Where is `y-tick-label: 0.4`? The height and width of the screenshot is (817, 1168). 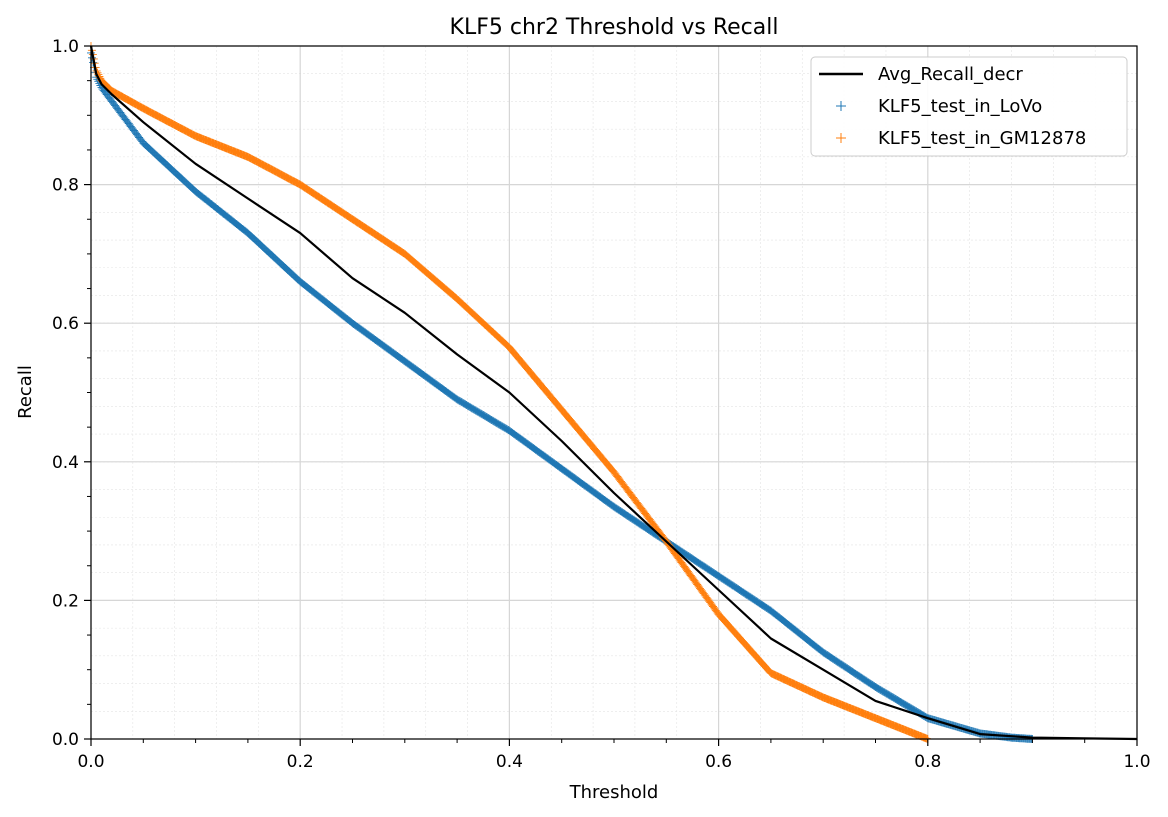 y-tick-label: 0.4 is located at coordinates (65, 463).